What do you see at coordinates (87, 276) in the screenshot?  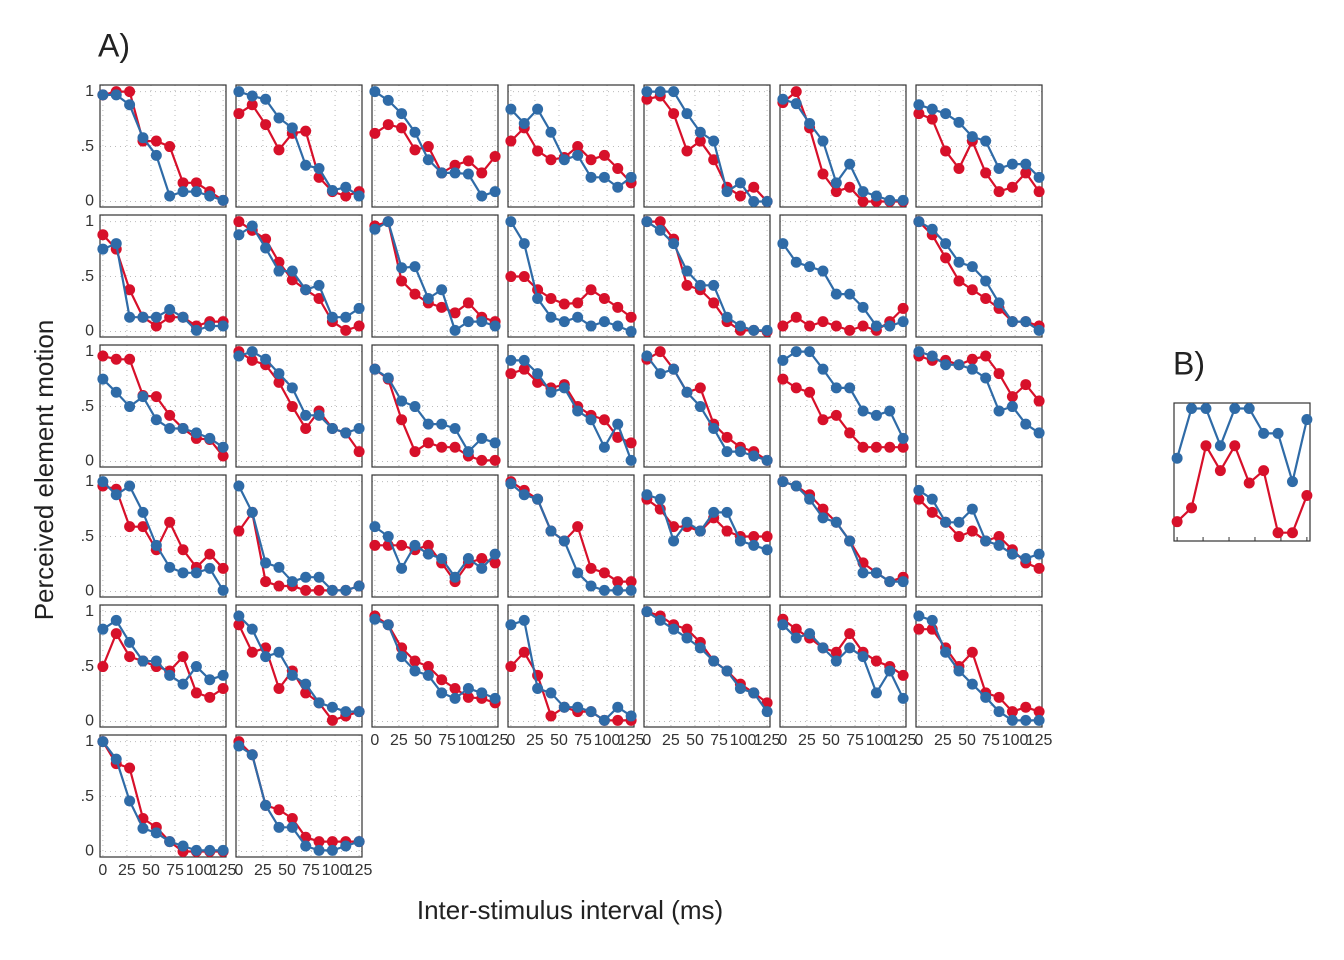 I see `y-tick-label: .5` at bounding box center [87, 276].